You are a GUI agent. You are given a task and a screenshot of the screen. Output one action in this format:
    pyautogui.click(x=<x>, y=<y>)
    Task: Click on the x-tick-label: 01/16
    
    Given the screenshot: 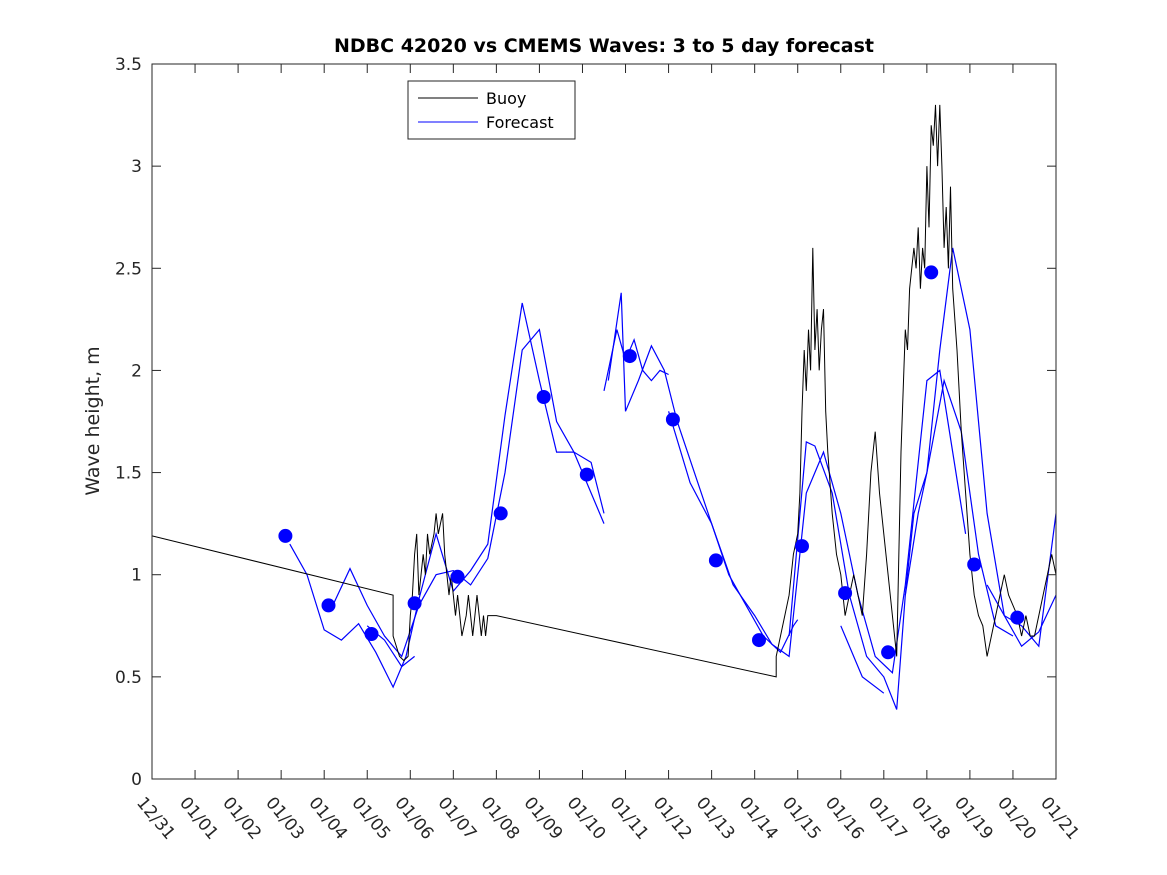 What is the action you would take?
    pyautogui.click(x=844, y=818)
    